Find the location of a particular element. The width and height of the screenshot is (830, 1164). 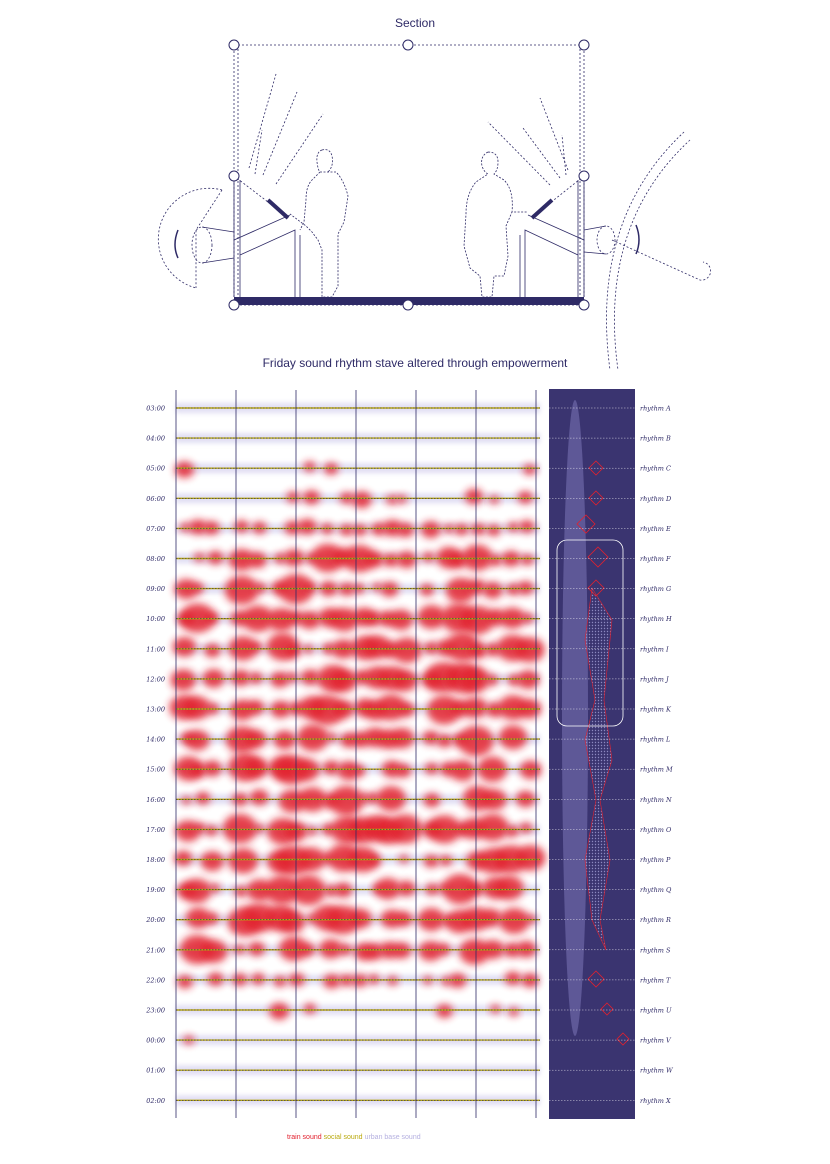

rhythm-label: rhythm L is located at coordinates (655, 740).